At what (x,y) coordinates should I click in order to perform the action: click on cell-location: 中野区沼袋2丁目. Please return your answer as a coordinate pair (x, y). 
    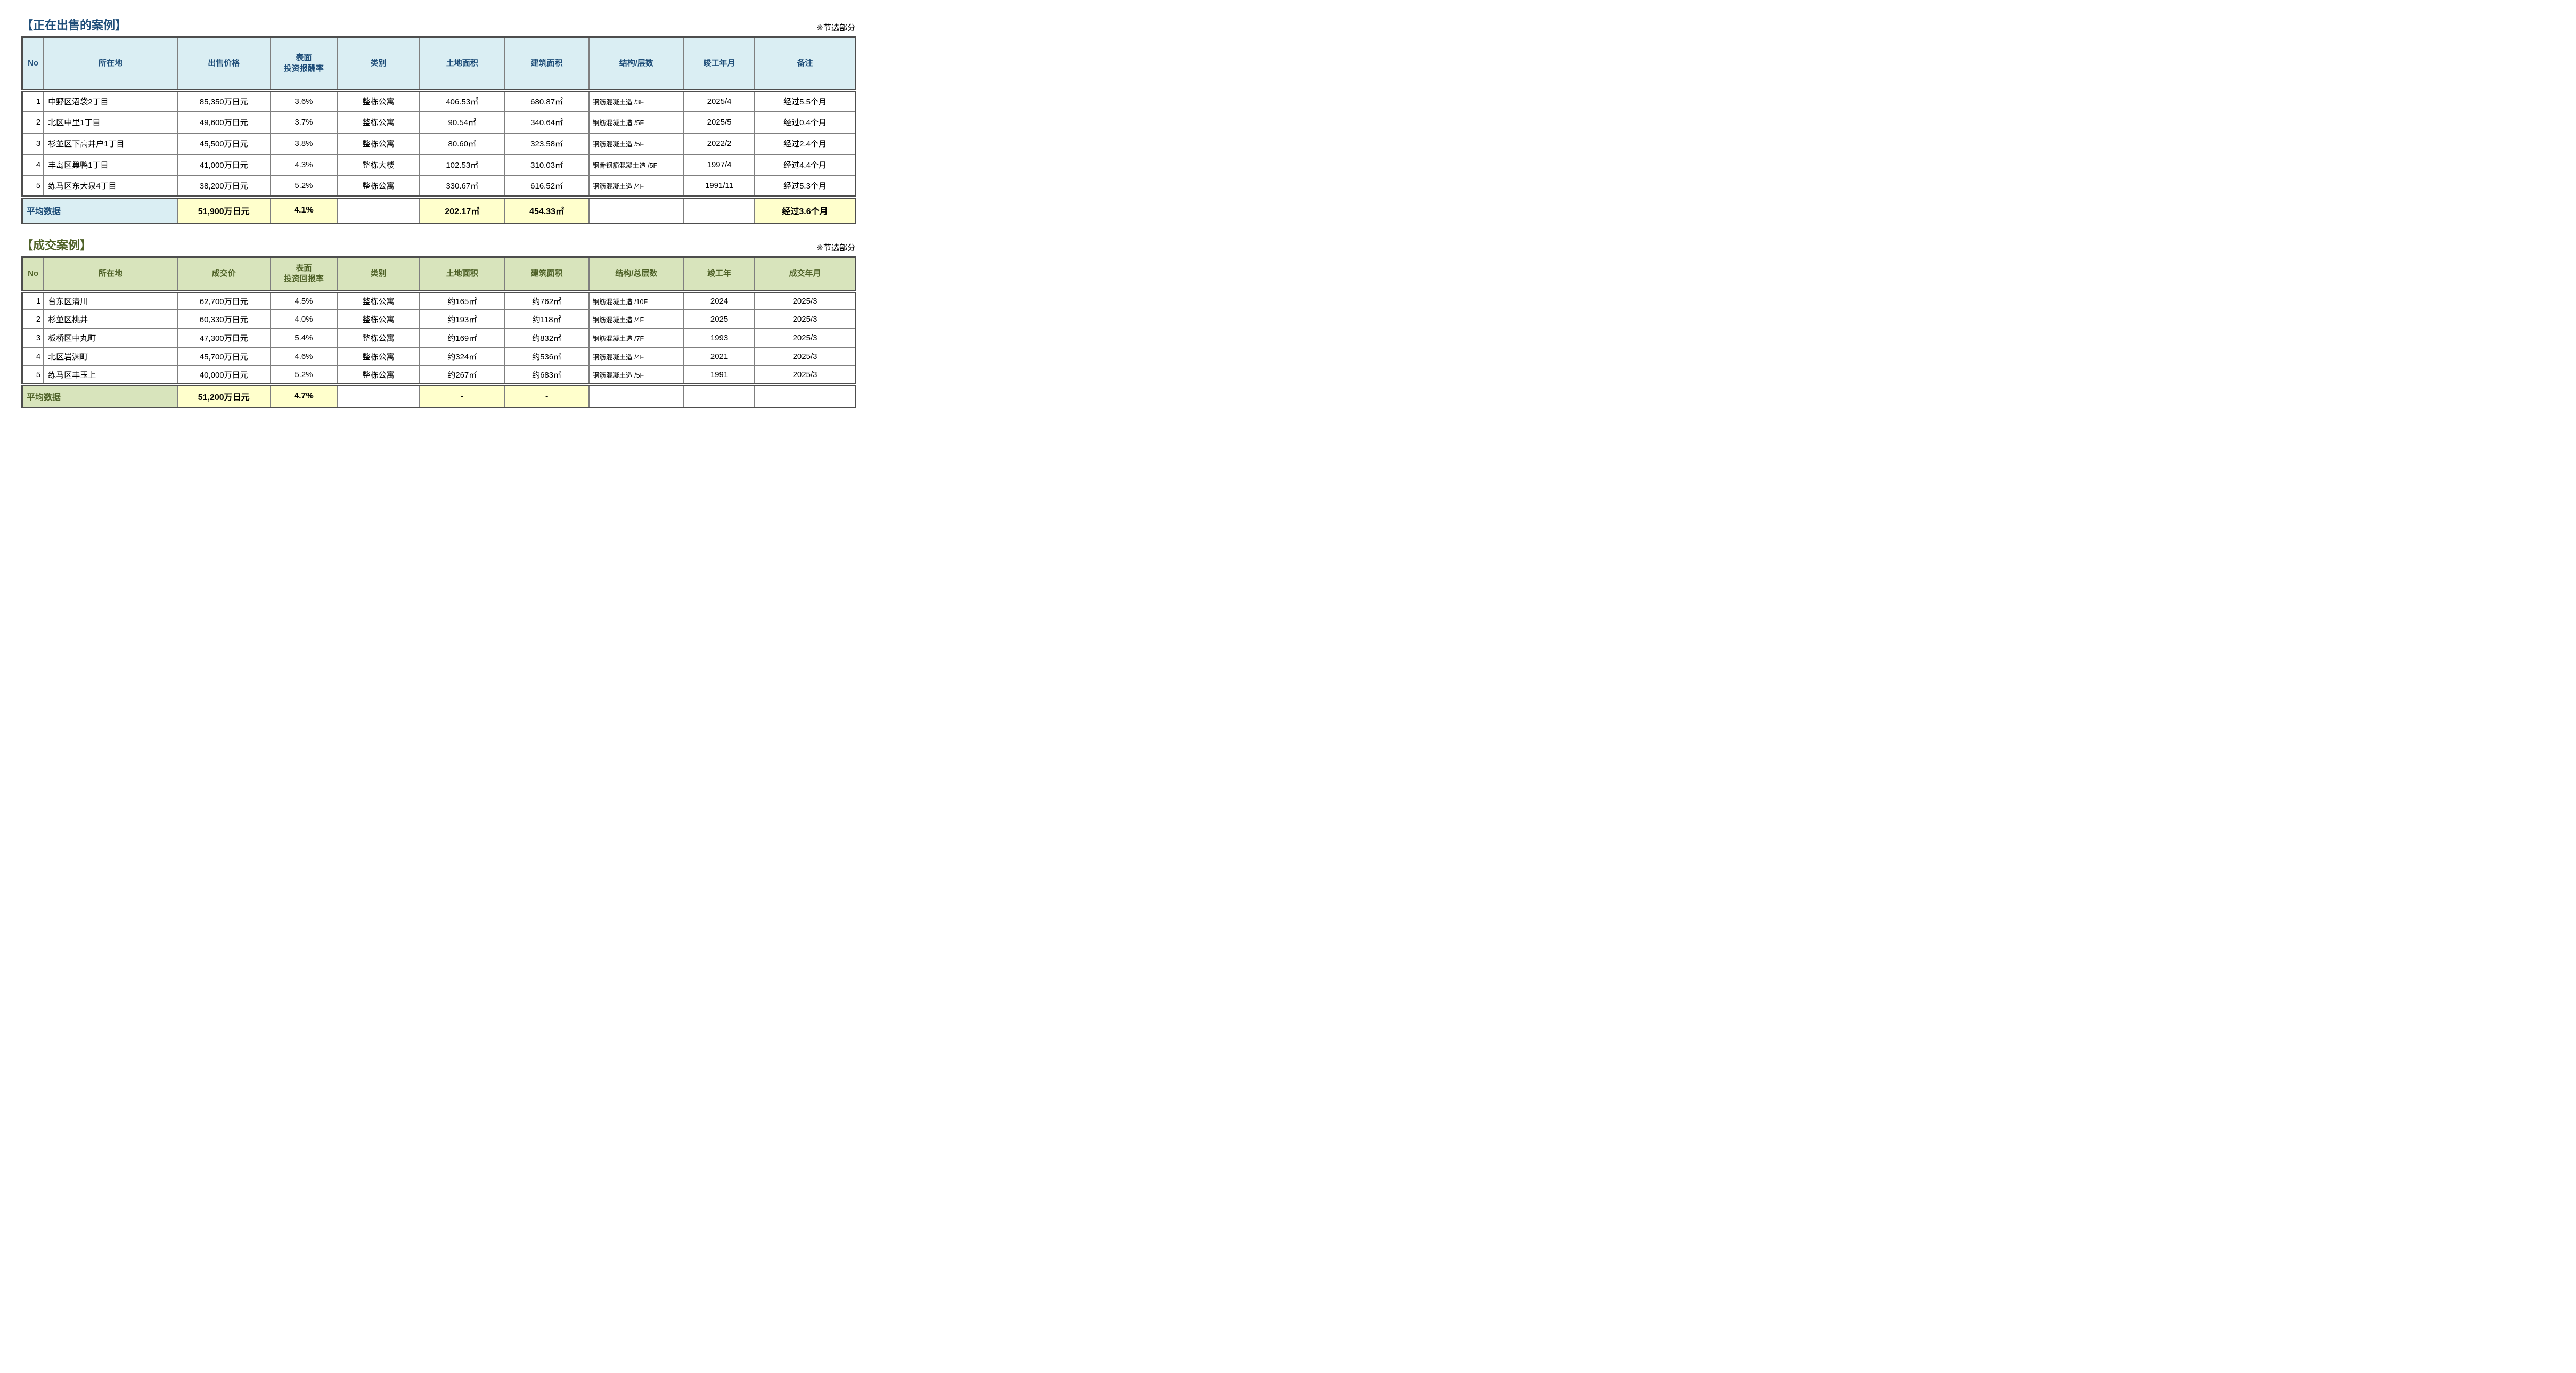
    Looking at the image, I should click on (110, 100).